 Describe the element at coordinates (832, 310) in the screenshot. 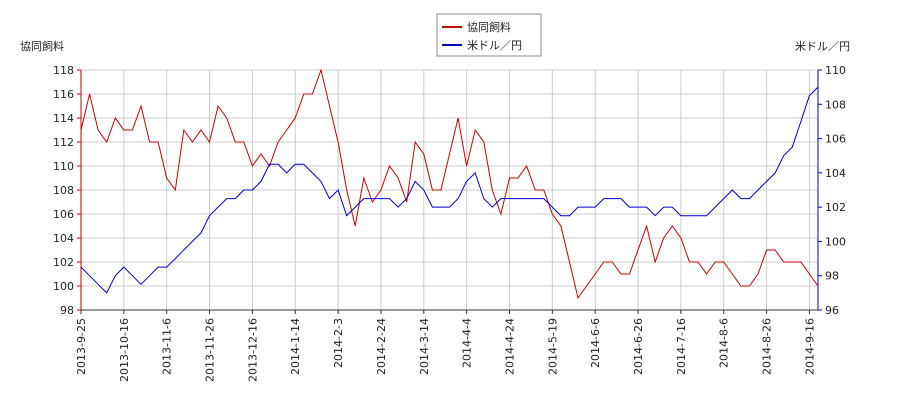

I see `y2-tick-label: 96` at that location.